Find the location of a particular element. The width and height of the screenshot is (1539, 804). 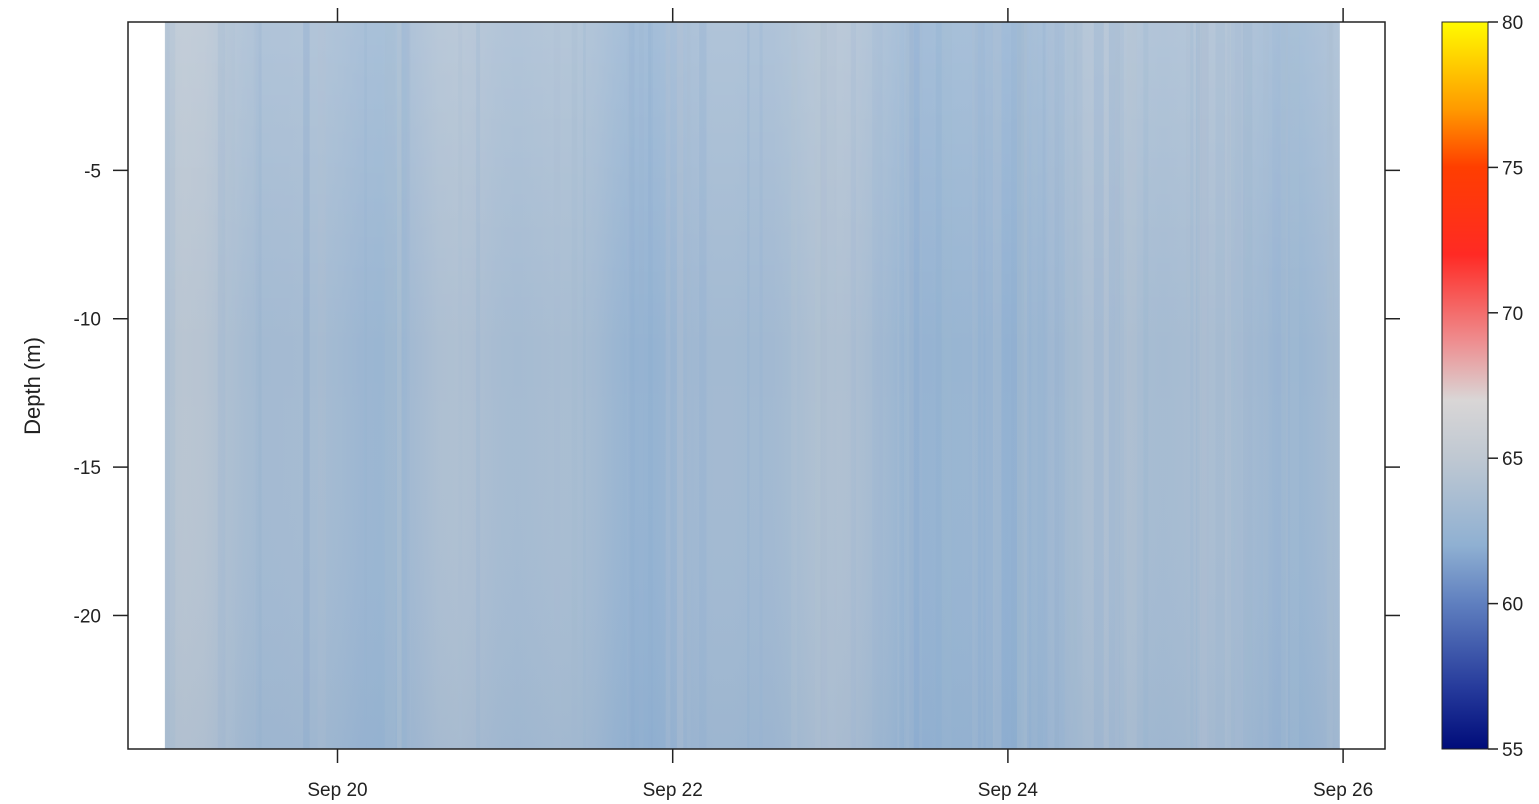

y-tick-label: -20 is located at coordinates (87, 616).